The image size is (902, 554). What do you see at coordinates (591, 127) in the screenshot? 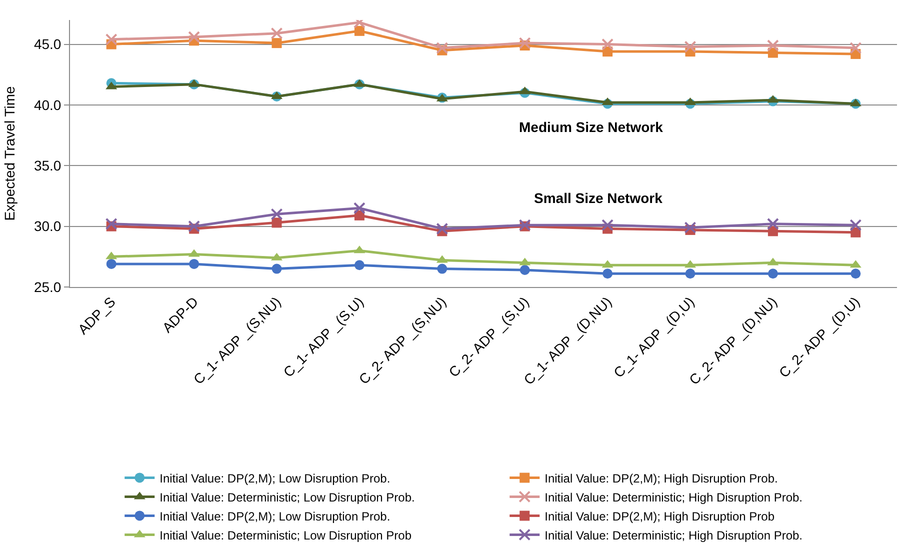
I see `annotation: Medium Size Network` at bounding box center [591, 127].